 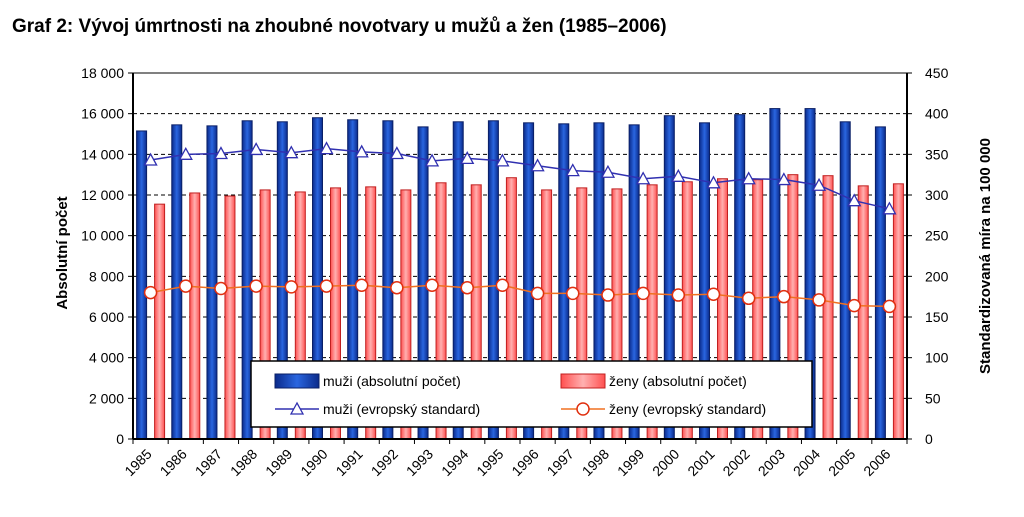 I want to click on x-tick-label: 1997, so click(x=560, y=462).